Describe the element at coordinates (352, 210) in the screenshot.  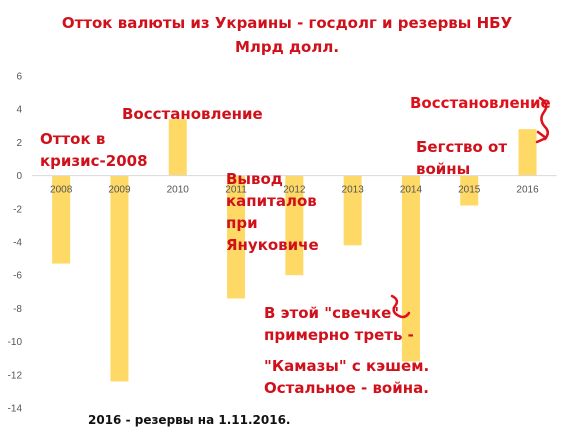
I see `bar-2013` at that location.